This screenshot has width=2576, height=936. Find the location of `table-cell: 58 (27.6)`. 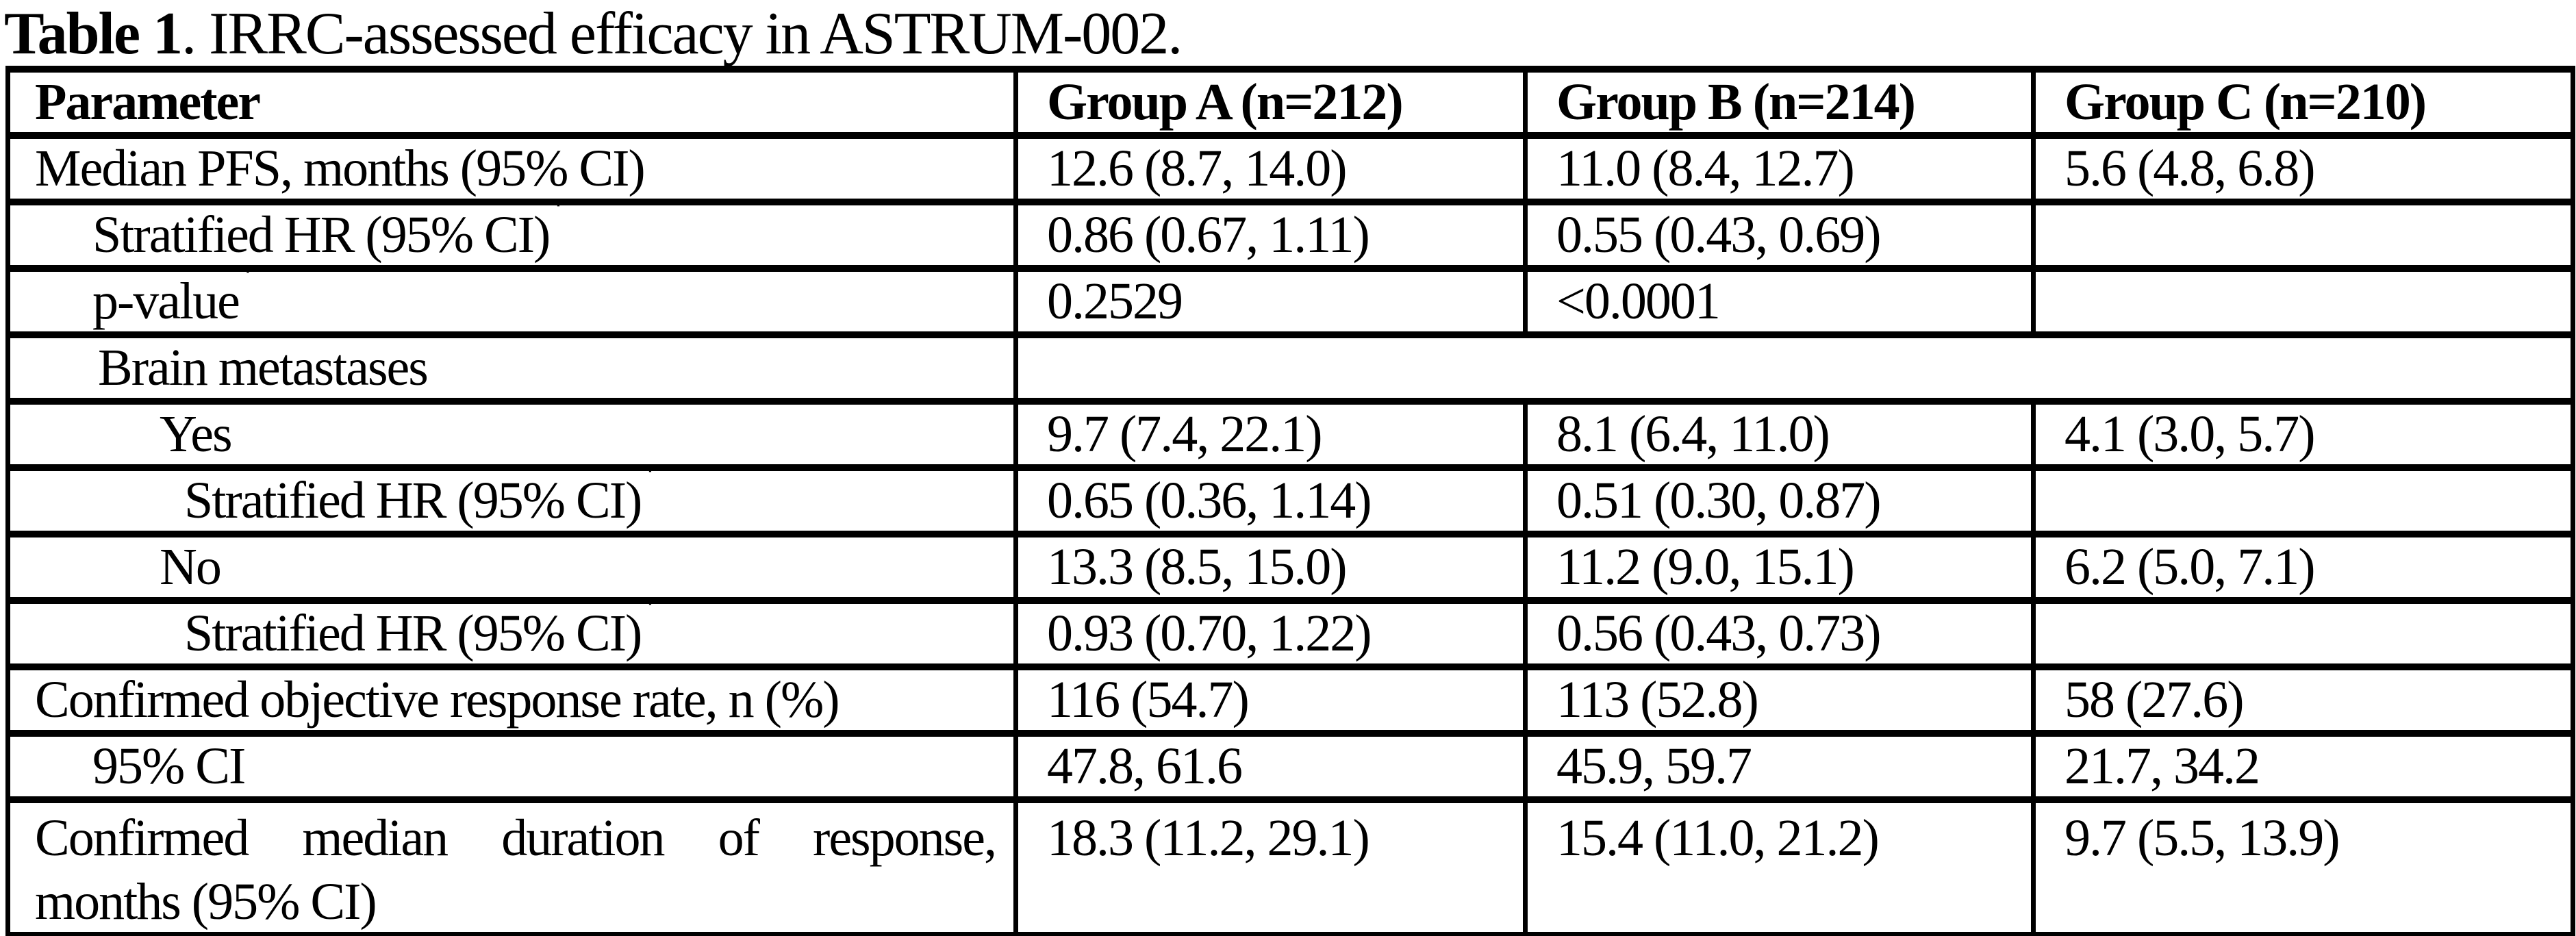

table-cell: 58 (27.6) is located at coordinates (2303, 700).